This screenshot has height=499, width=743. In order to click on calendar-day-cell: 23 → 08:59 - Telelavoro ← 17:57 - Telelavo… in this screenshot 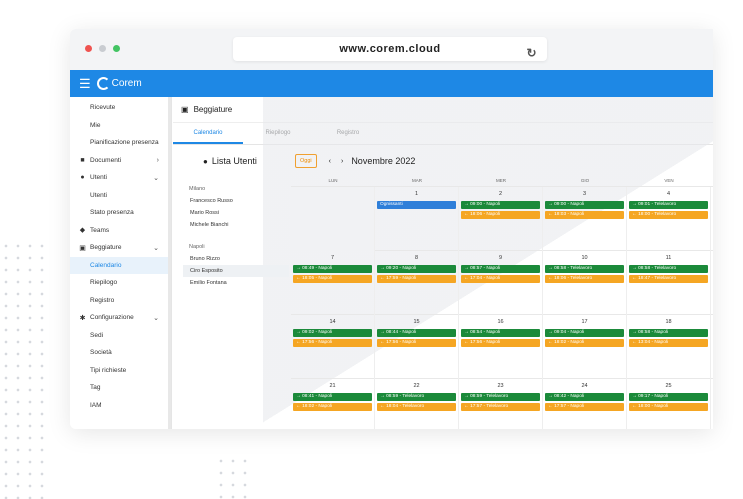, I will do `click(501, 404)`.